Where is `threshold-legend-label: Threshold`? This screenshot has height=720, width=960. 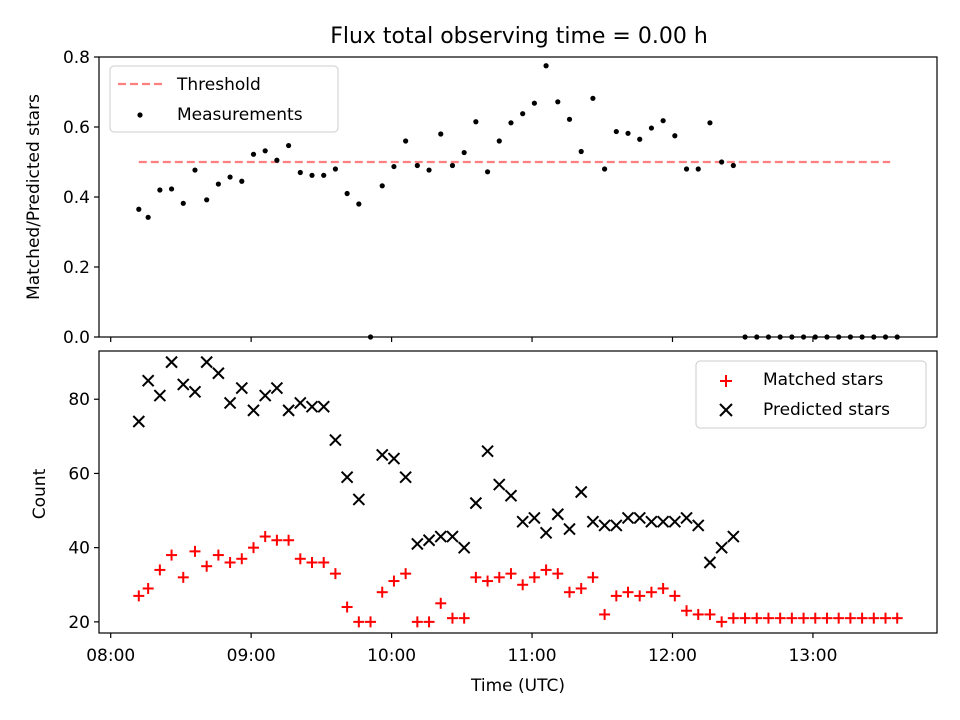
threshold-legend-label: Threshold is located at coordinates (218, 85).